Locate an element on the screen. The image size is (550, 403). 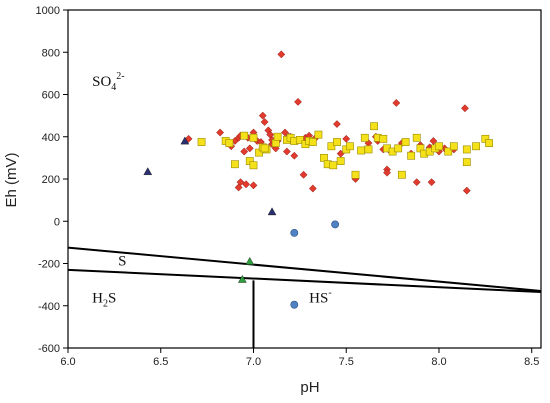
y-tick-label: 600 is located at coordinates (51, 96).